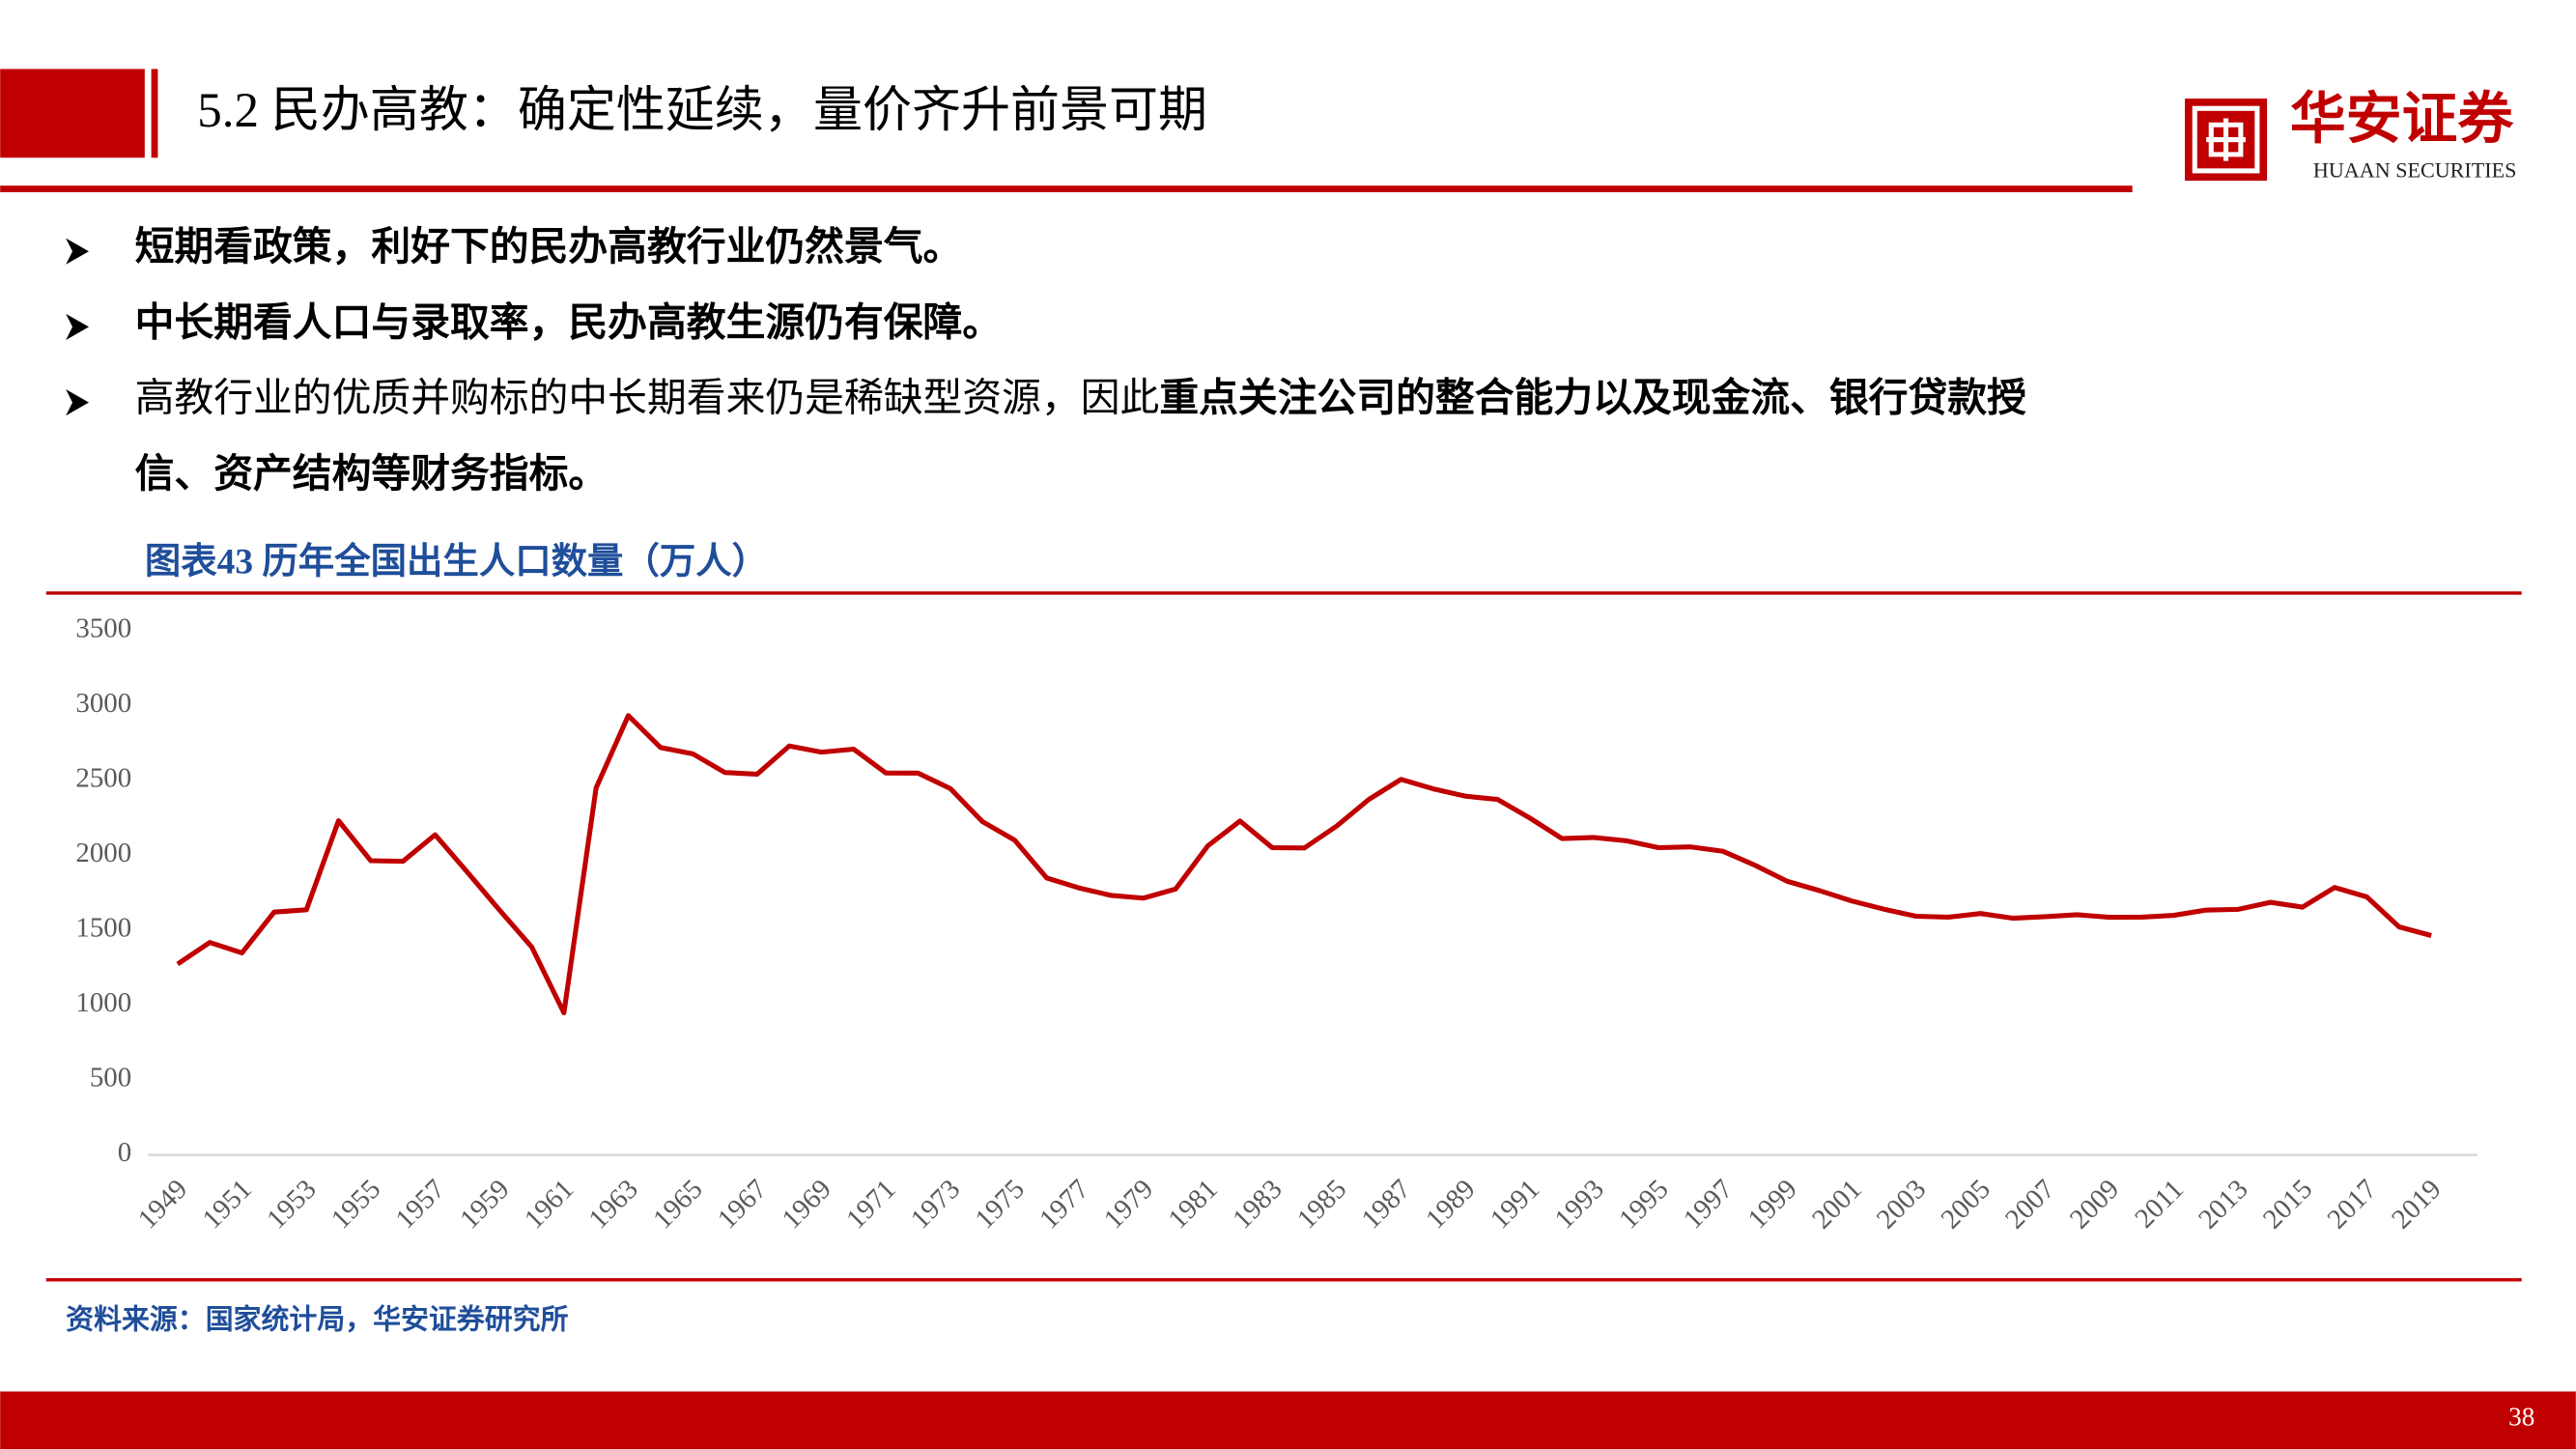 This screenshot has width=2576, height=1449. Describe the element at coordinates (2352, 1205) in the screenshot. I see `x-tick-label: 2017` at that location.